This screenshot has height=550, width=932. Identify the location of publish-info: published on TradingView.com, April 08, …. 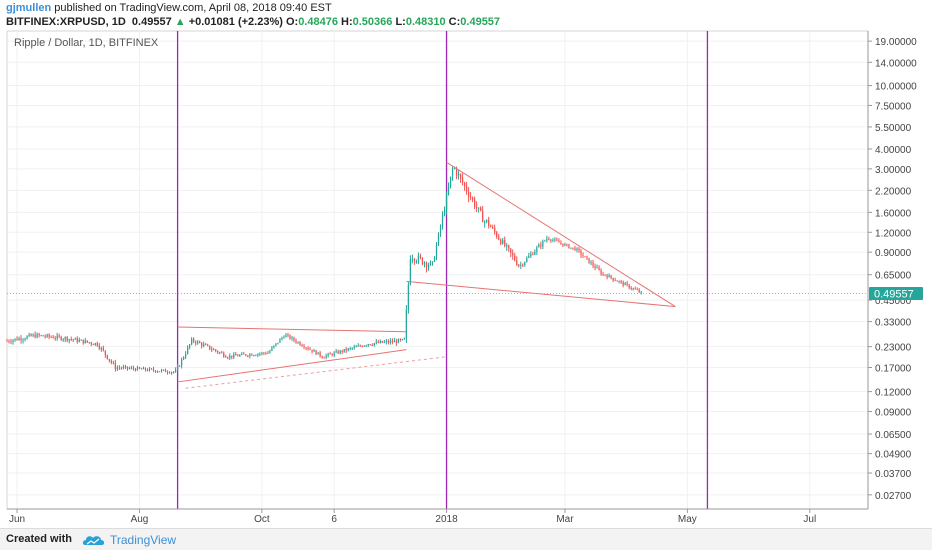
(193, 8).